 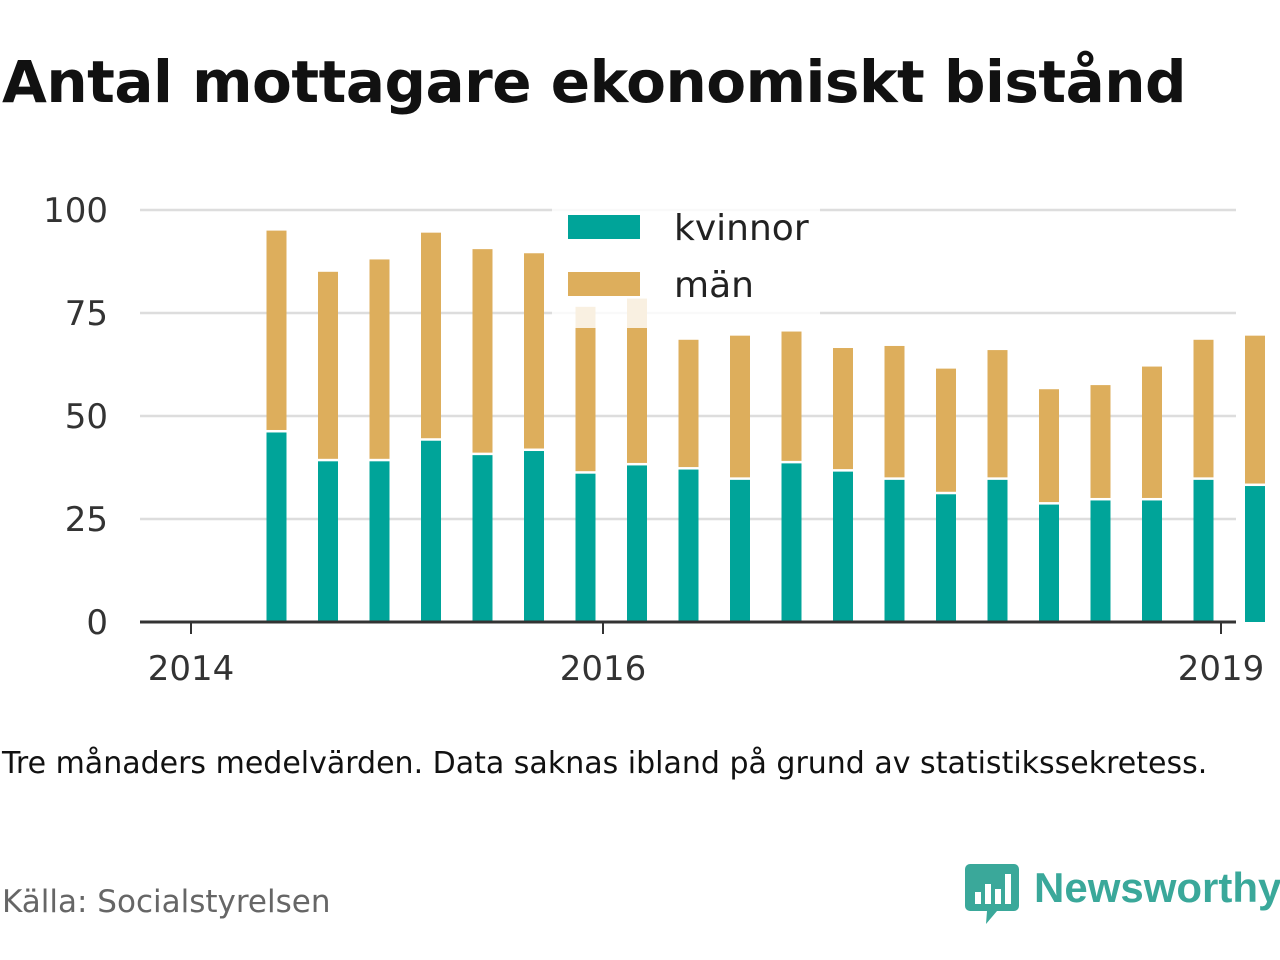 What do you see at coordinates (741, 228) in the screenshot?
I see `legend-label-kvinnor: kvinnor` at bounding box center [741, 228].